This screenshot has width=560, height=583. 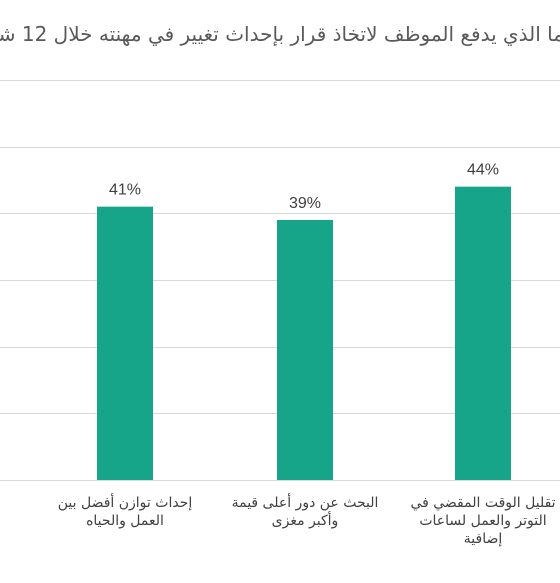 What do you see at coordinates (483, 170) in the screenshot?
I see `data-label: 44%` at bounding box center [483, 170].